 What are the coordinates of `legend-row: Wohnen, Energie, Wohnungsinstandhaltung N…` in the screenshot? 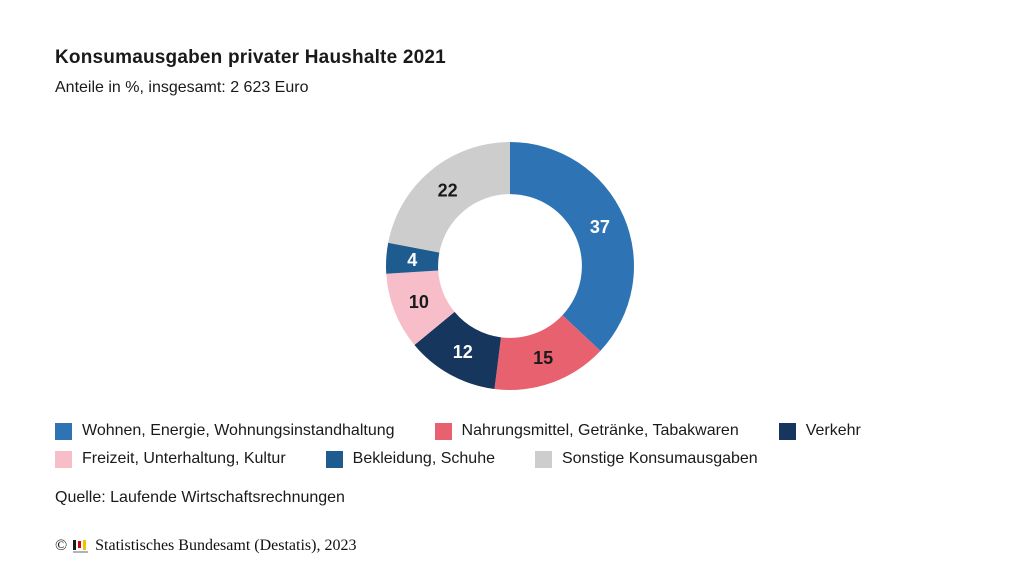 It's located at (458, 431).